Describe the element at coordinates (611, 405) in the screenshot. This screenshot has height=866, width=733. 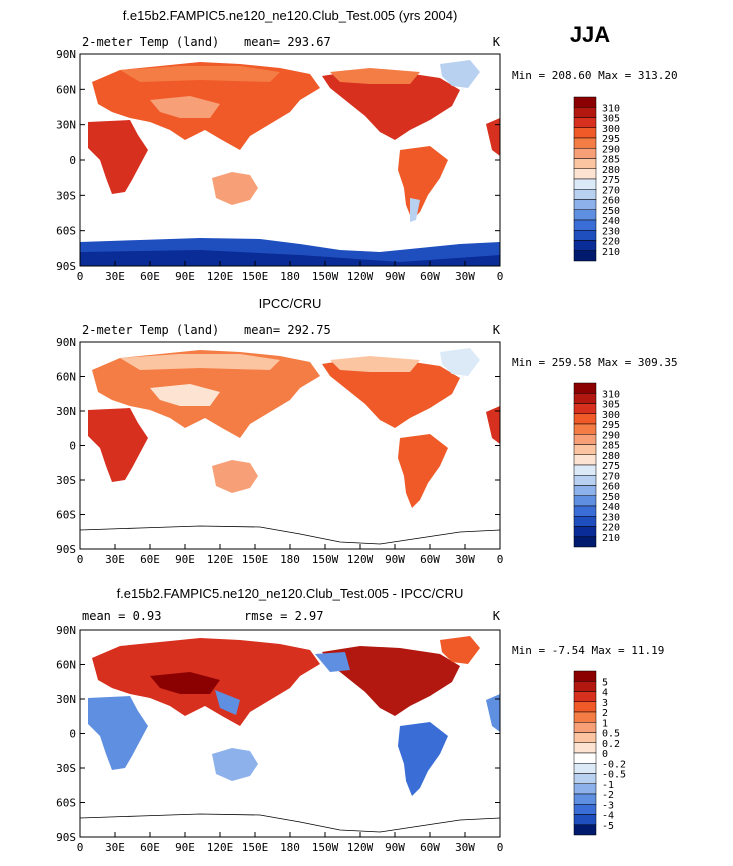
I see `colorbar-label: 305` at that location.